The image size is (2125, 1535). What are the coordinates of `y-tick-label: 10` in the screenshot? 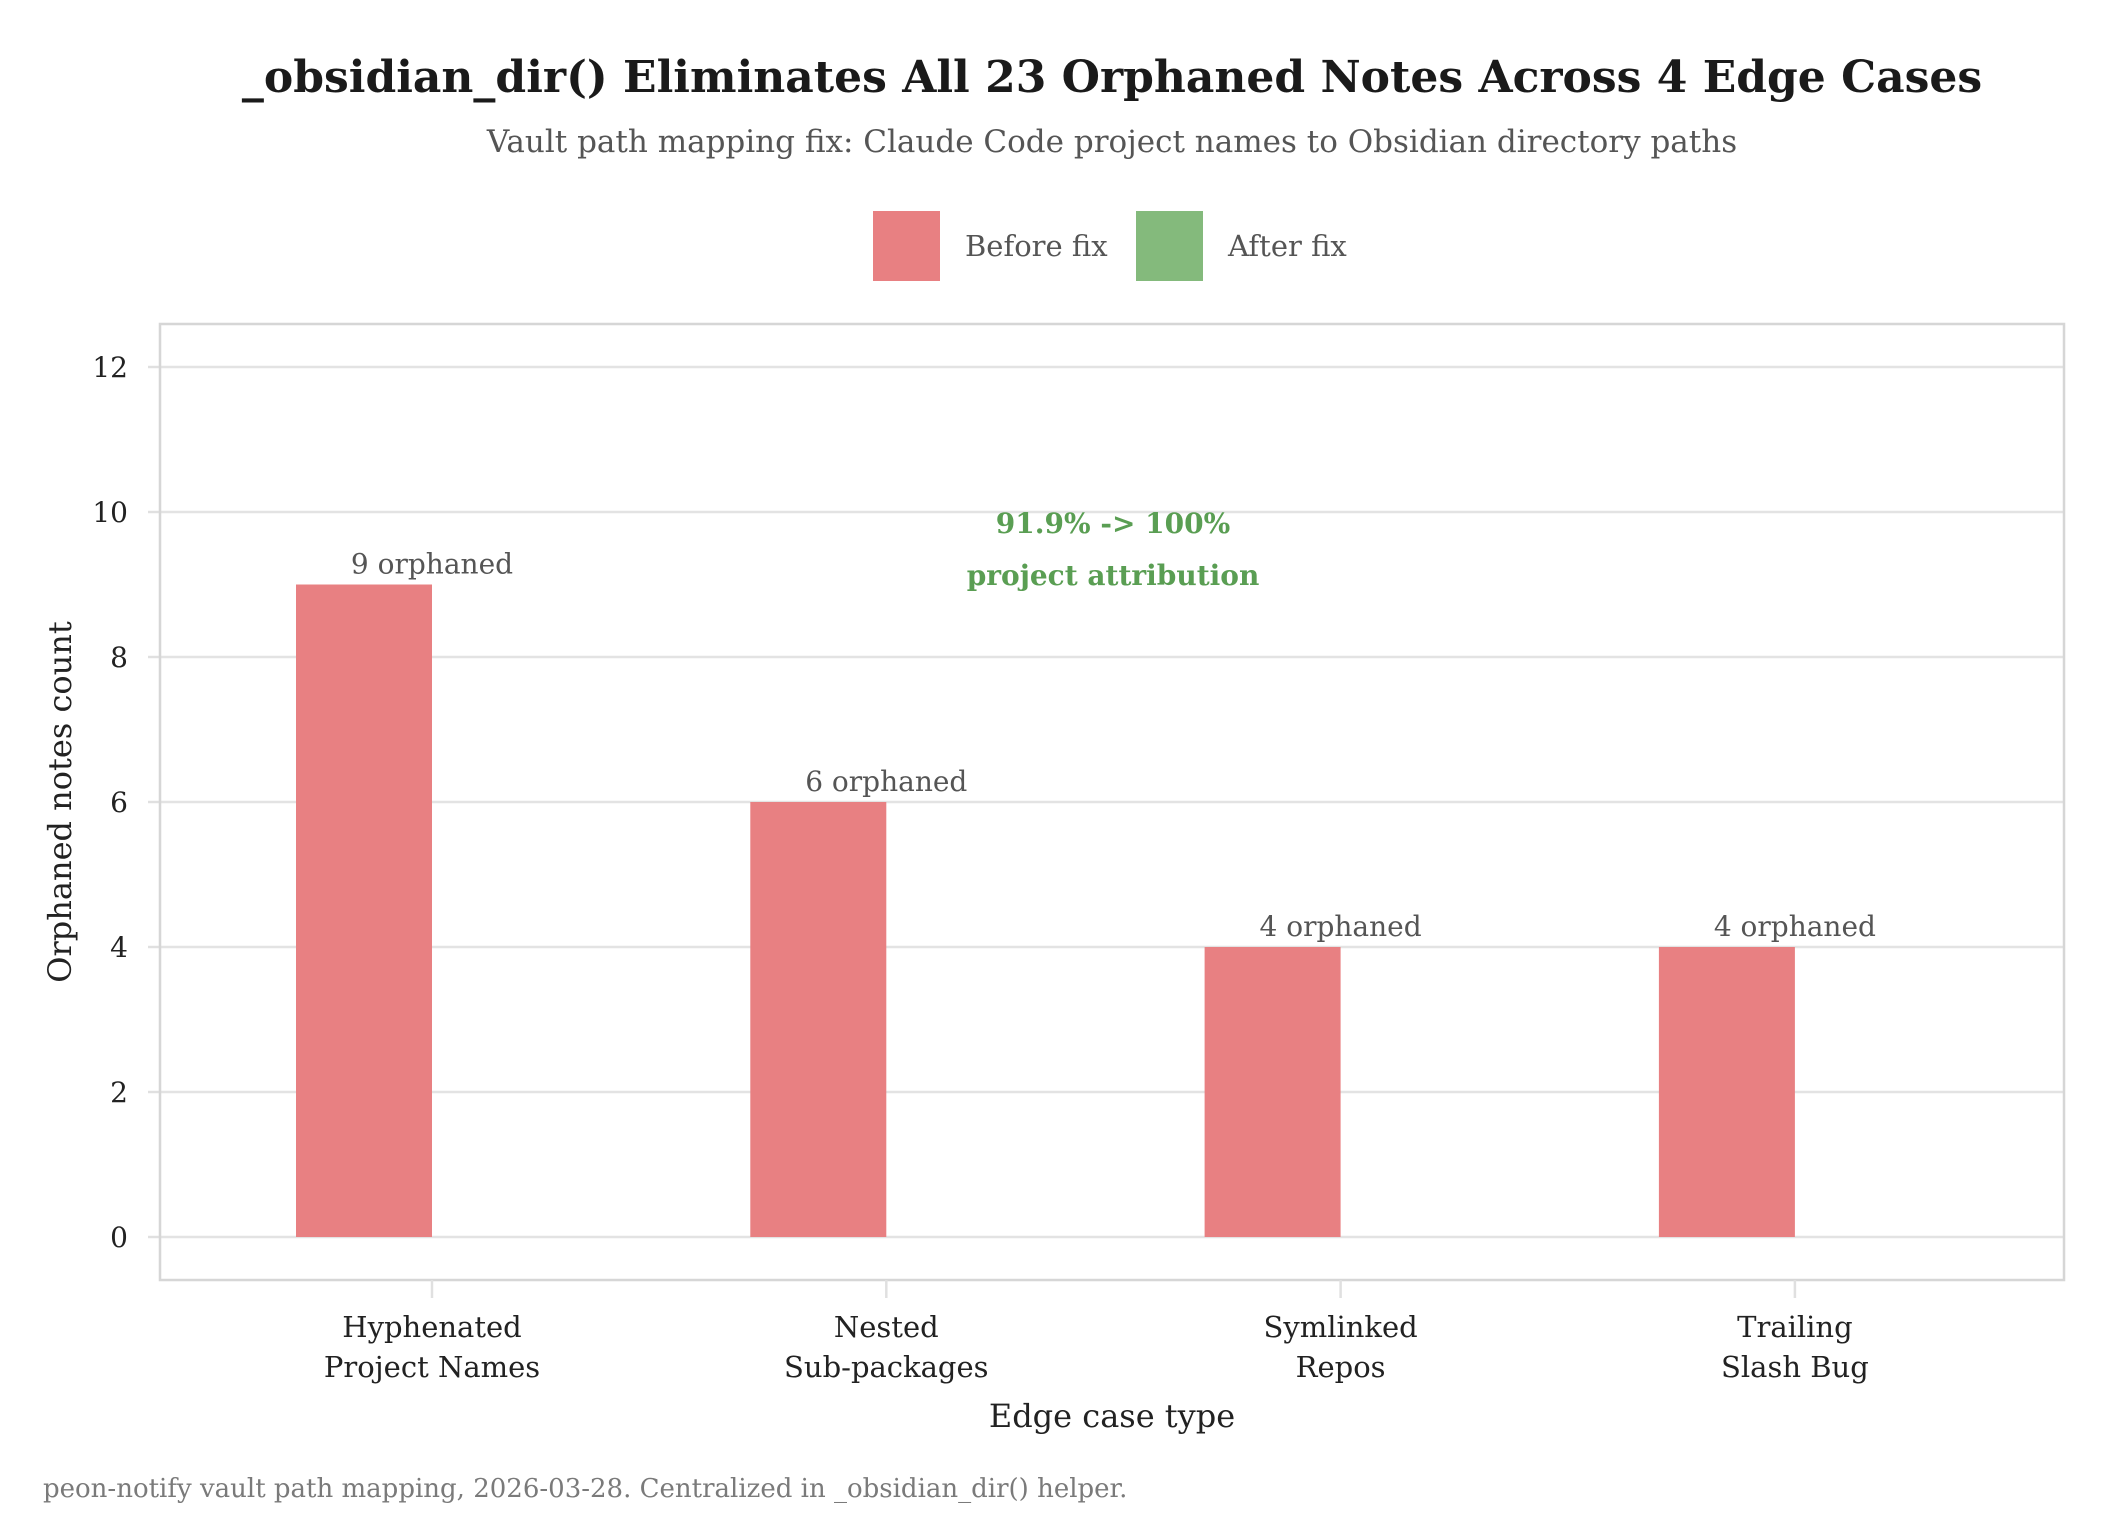 It's located at (110, 512).